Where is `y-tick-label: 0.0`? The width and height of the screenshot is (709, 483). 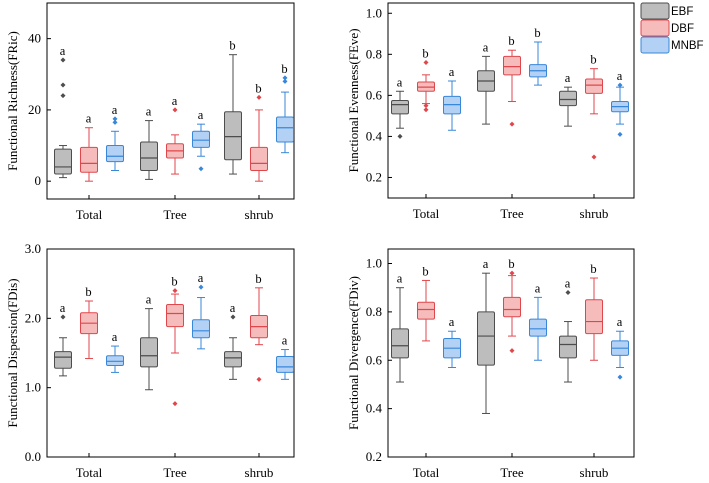
y-tick-label: 0.0 is located at coordinates (33, 456).